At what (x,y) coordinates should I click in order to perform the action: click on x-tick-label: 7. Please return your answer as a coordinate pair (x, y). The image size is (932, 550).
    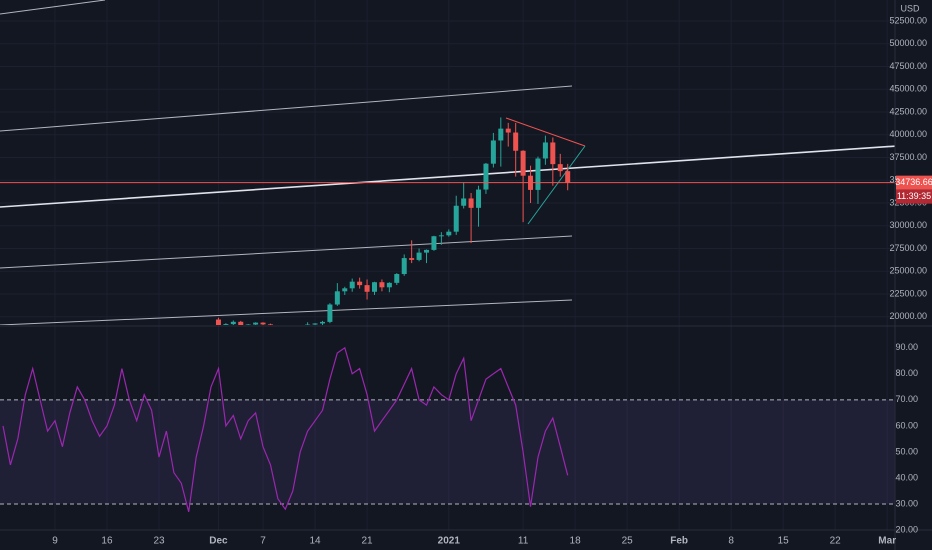
    Looking at the image, I should click on (263, 541).